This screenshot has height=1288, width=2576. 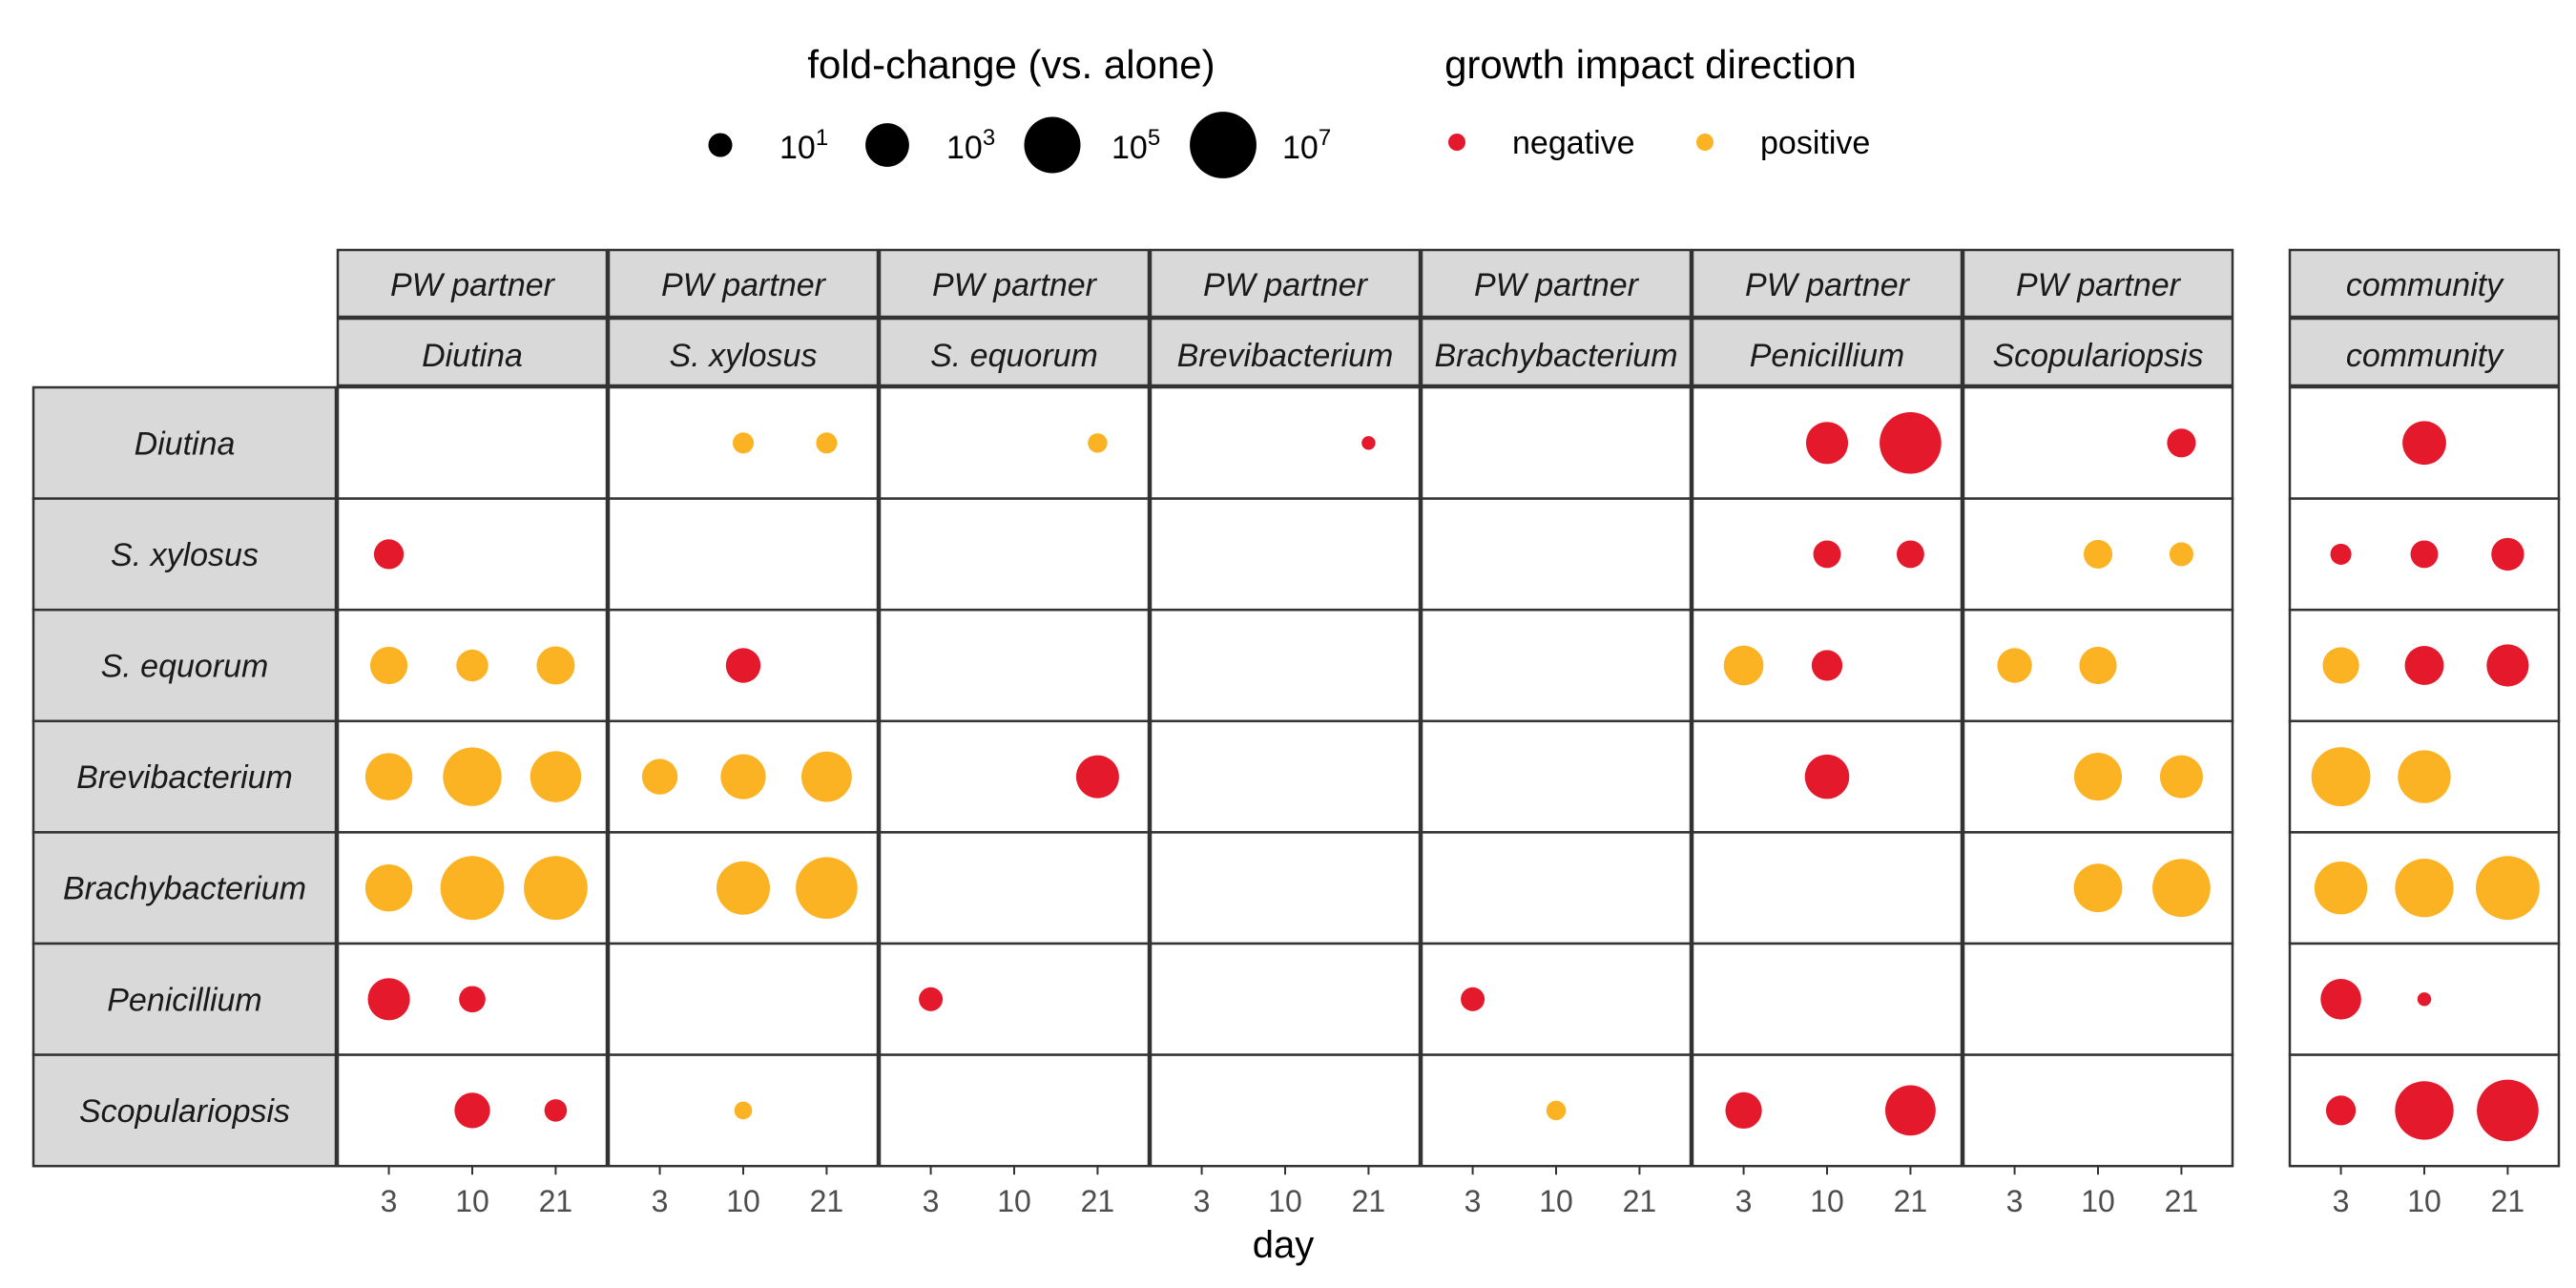 What do you see at coordinates (660, 1201) in the screenshot?
I see `tick-label-p1-3: 3` at bounding box center [660, 1201].